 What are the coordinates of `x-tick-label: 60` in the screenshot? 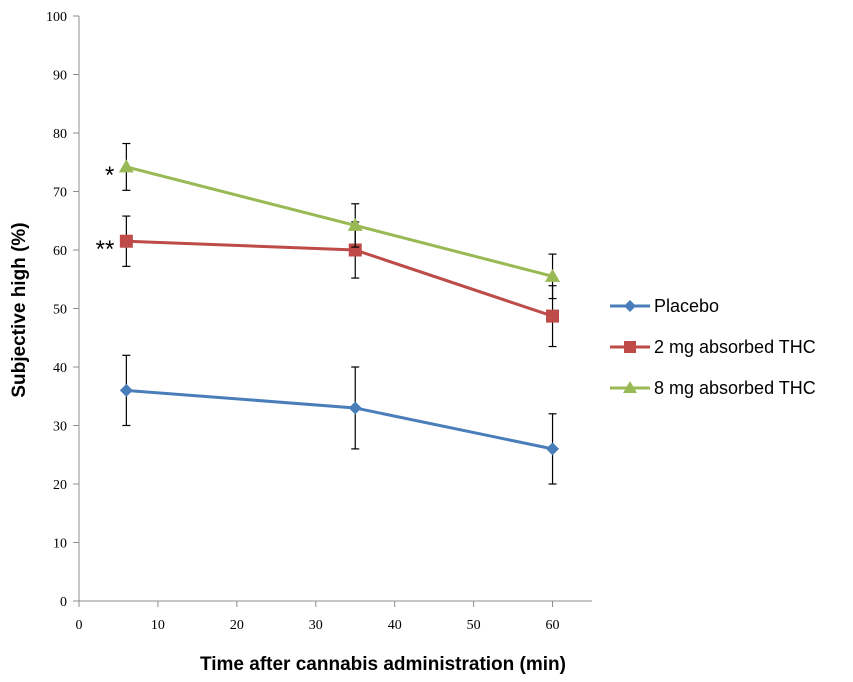 It's located at (553, 625).